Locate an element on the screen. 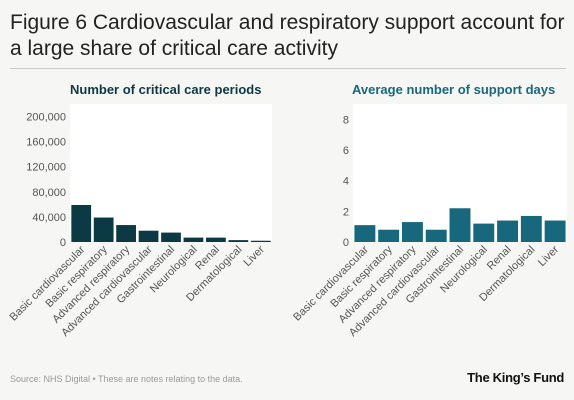 The image size is (574, 400). y-tick-label: 6 is located at coordinates (346, 151).